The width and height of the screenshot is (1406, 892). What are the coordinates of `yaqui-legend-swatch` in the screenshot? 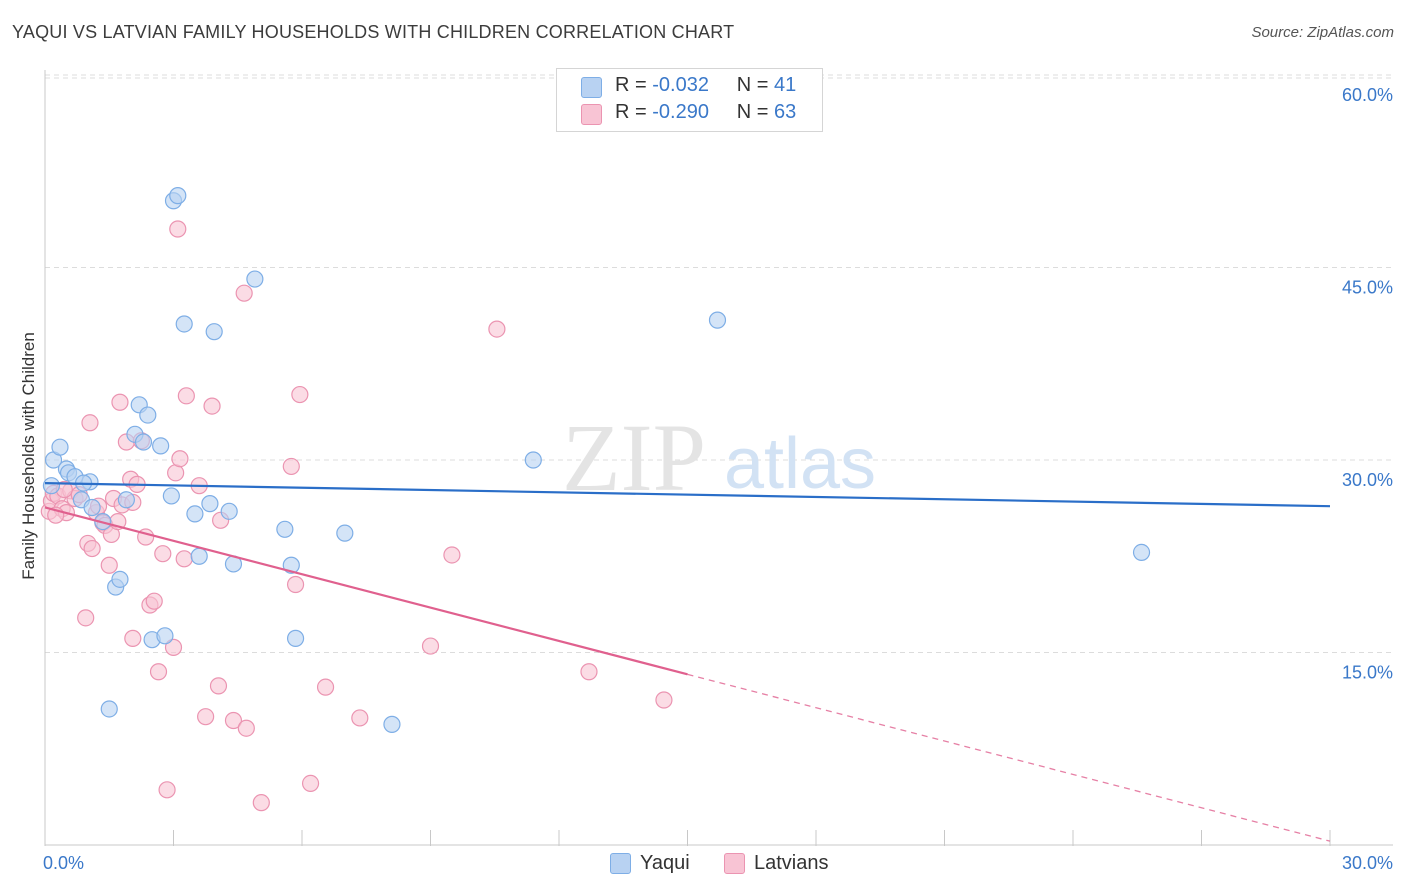 It's located at (620, 863).